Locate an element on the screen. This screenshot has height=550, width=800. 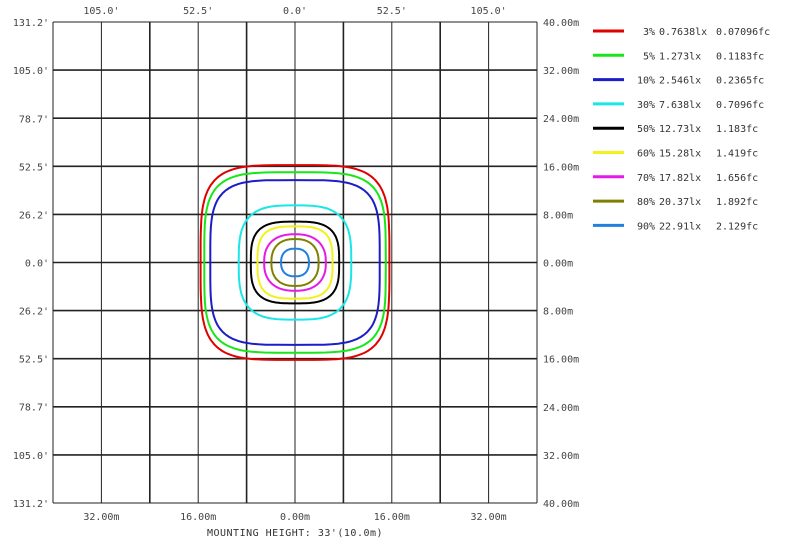
legend-fc: 0.7096fc is located at coordinates (740, 105).